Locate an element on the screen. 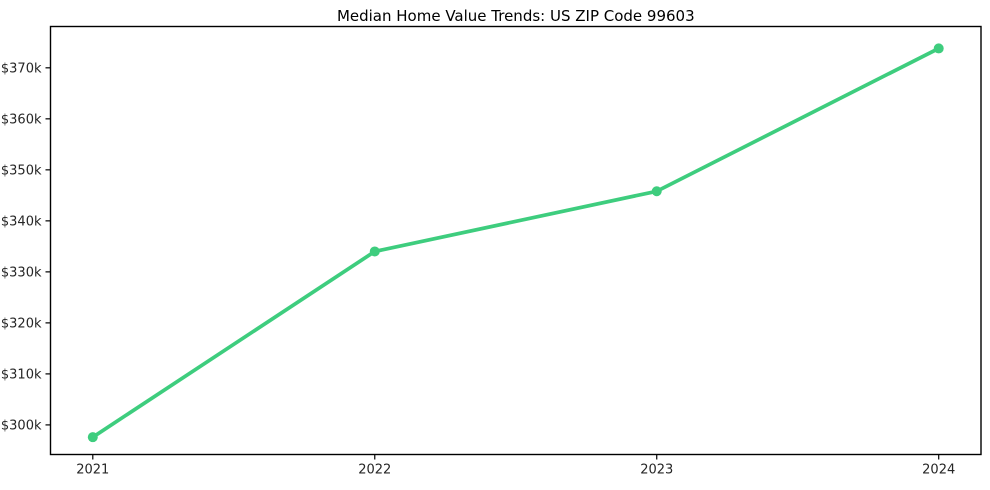 The width and height of the screenshot is (990, 490). y-axis-tick-label: $330k is located at coordinates (21, 272).